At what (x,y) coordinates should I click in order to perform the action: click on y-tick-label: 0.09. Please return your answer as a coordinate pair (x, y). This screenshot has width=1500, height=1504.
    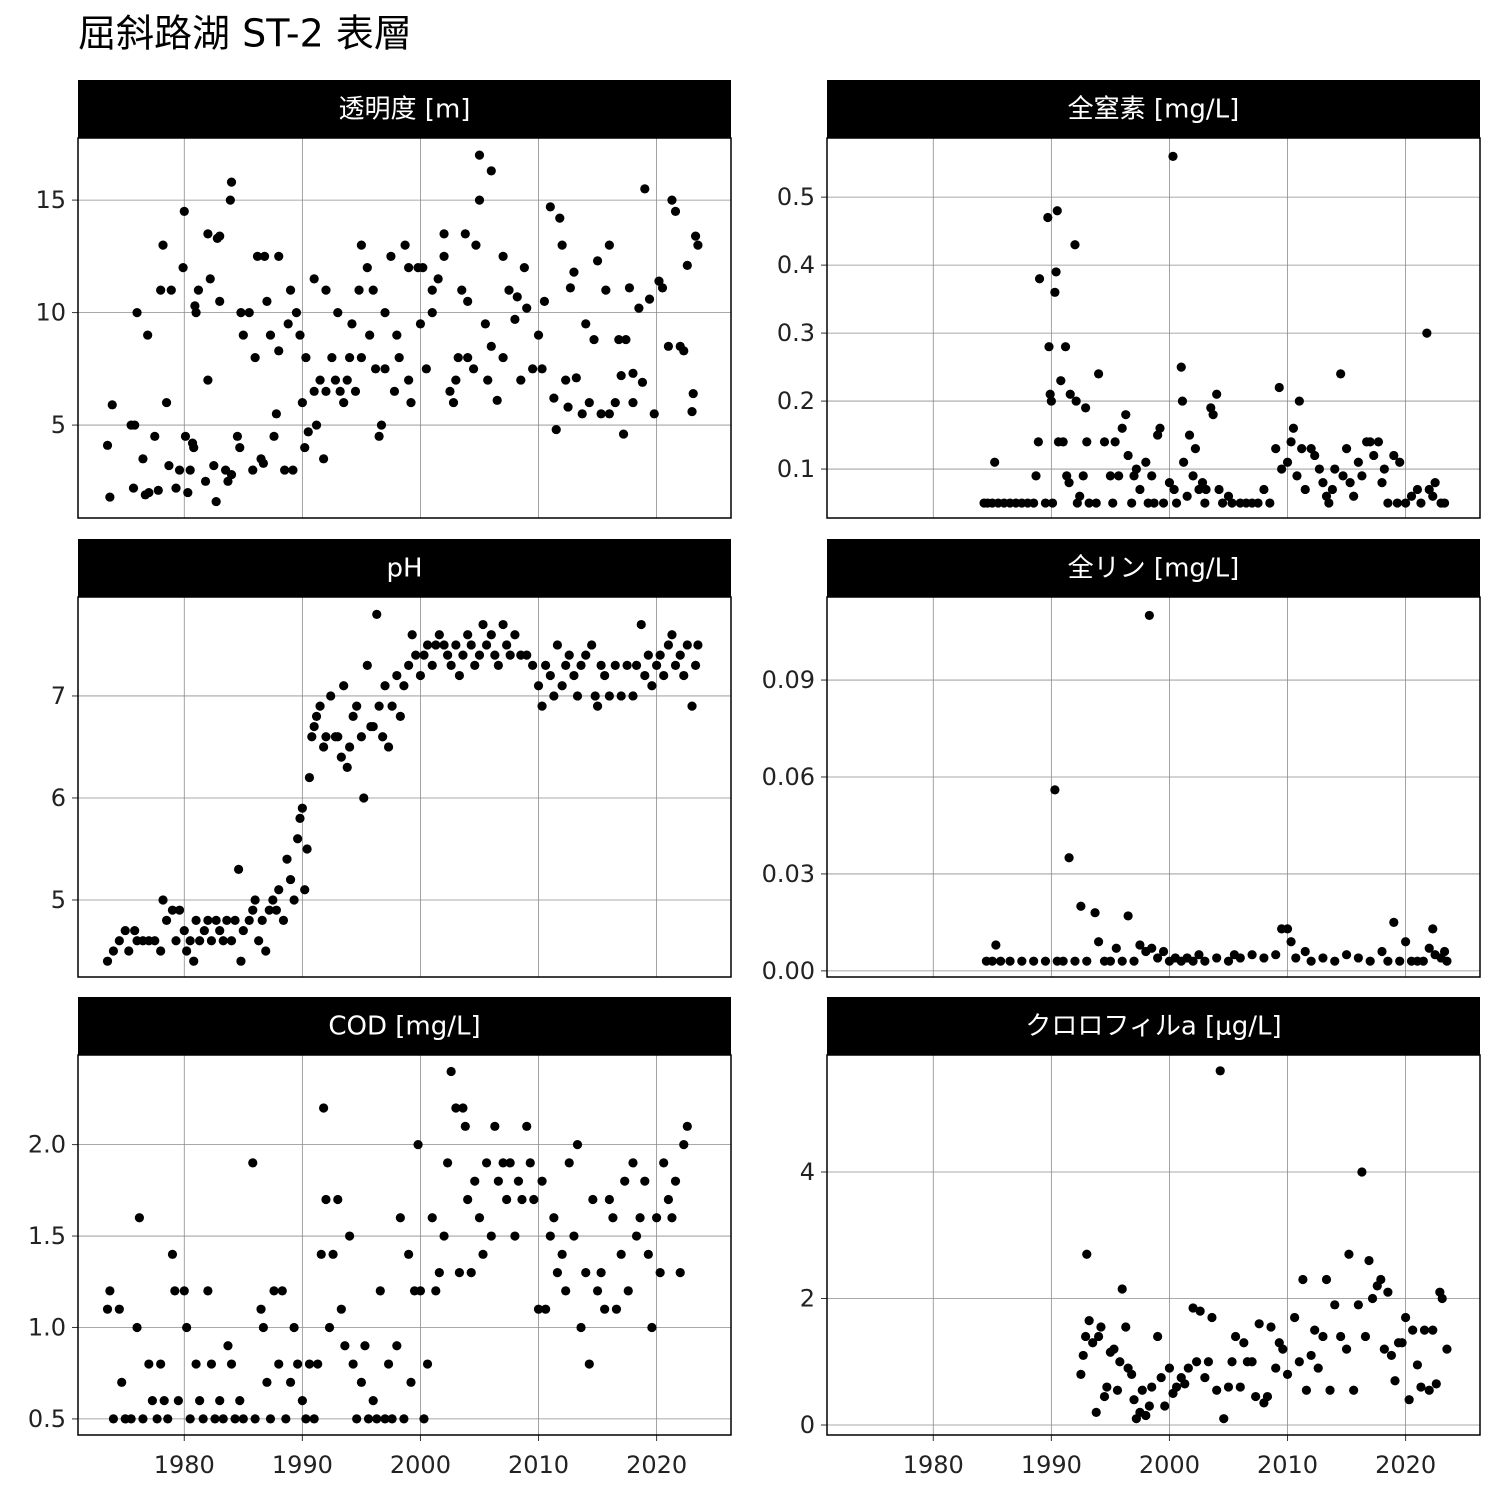
    Looking at the image, I should click on (788, 680).